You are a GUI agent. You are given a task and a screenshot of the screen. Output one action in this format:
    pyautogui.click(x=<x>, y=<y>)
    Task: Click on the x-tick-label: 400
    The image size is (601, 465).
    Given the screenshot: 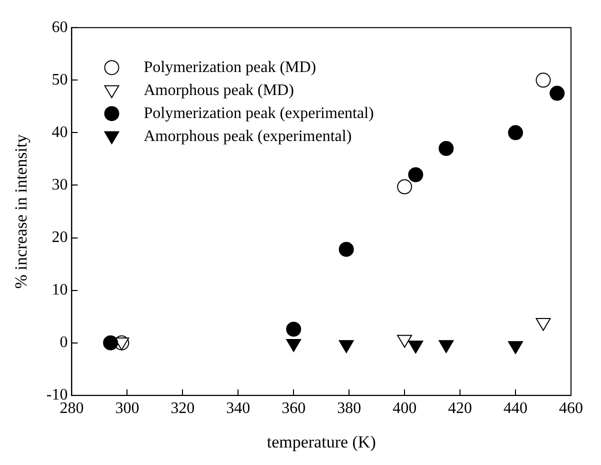 What is the action you would take?
    pyautogui.click(x=404, y=409)
    